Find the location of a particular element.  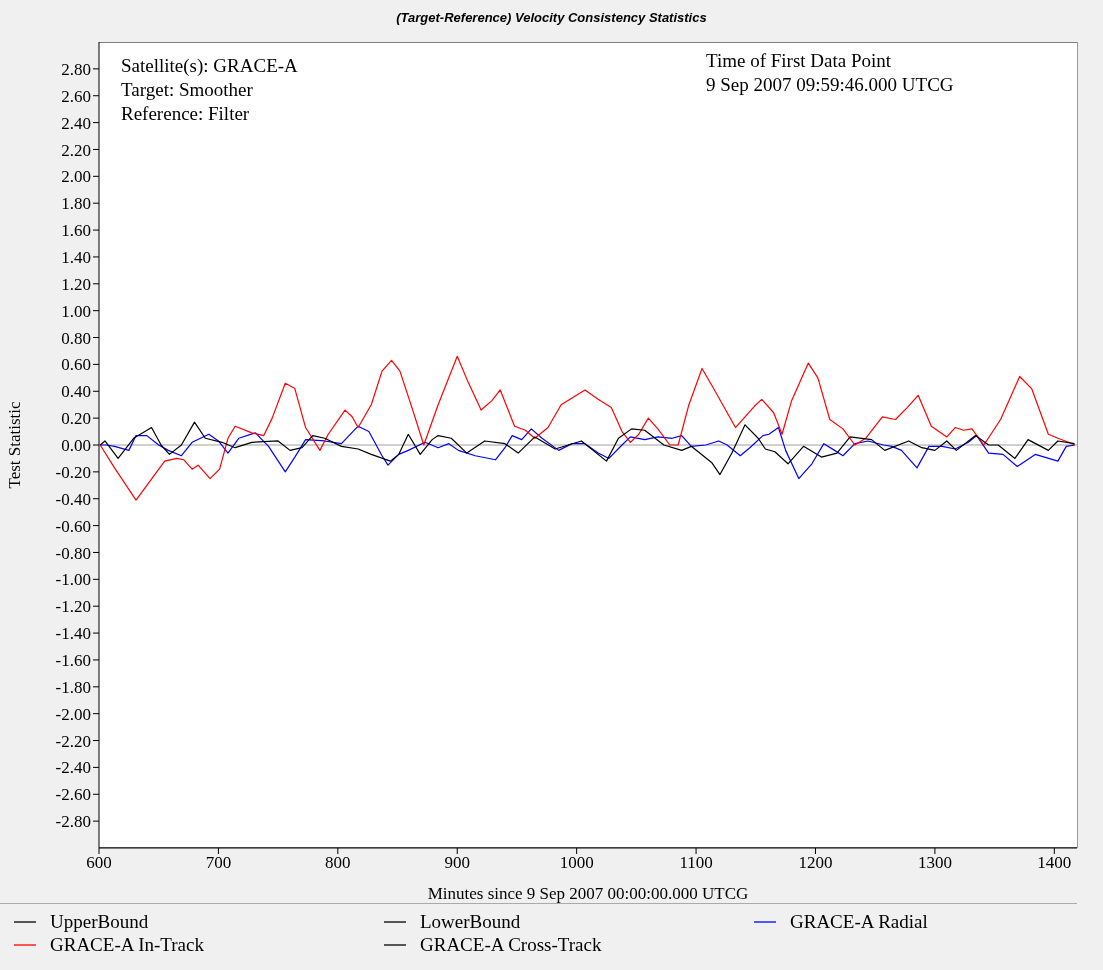

y-tick-label: 1.60 is located at coordinates (76, 231).